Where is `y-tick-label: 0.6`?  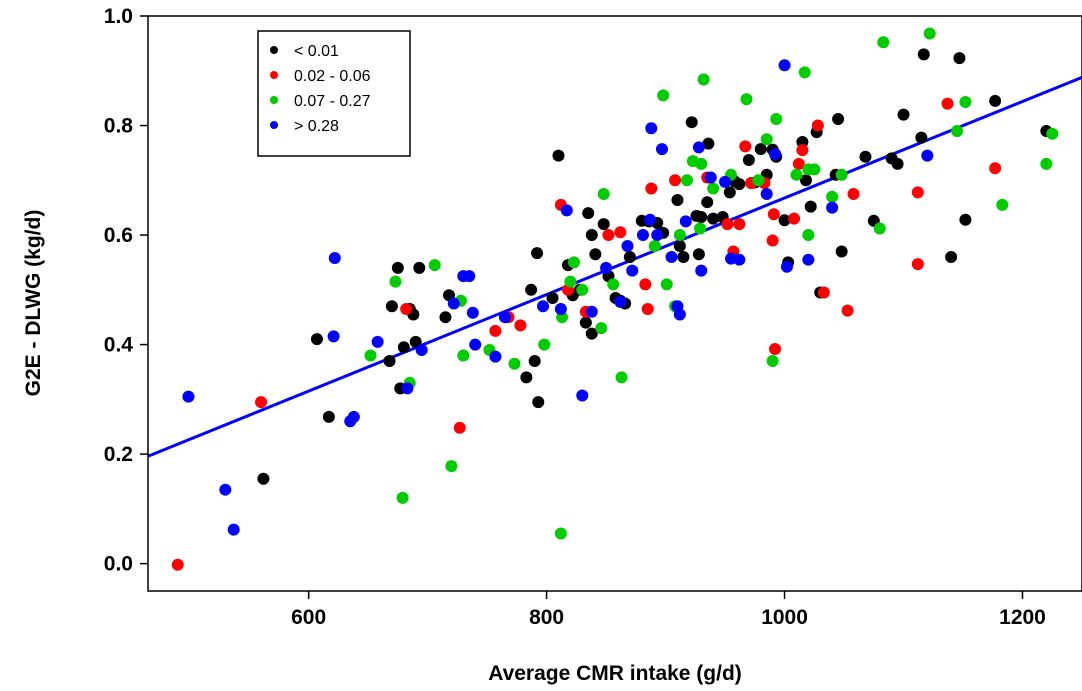
y-tick-label: 0.6 is located at coordinates (118, 235).